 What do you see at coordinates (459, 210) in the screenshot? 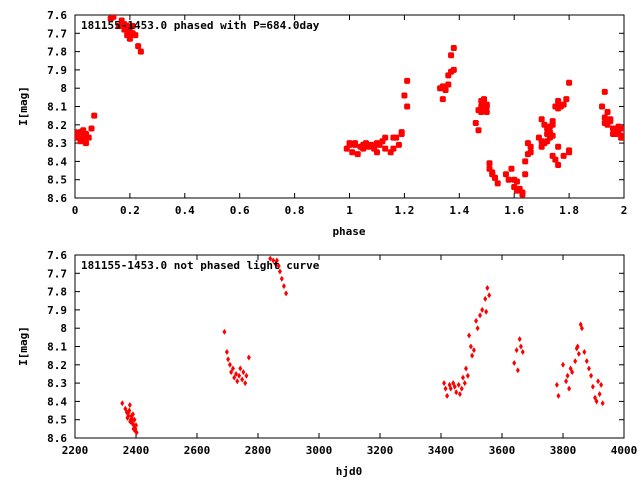
I see `x-tick-label: 1.4` at bounding box center [459, 210].